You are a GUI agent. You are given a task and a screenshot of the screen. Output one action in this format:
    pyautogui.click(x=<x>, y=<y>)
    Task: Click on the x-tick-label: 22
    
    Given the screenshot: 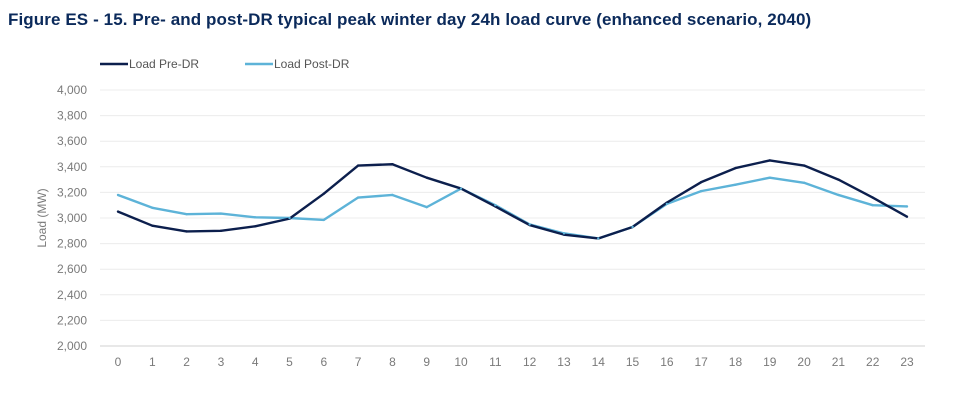 What is the action you would take?
    pyautogui.click(x=873, y=362)
    